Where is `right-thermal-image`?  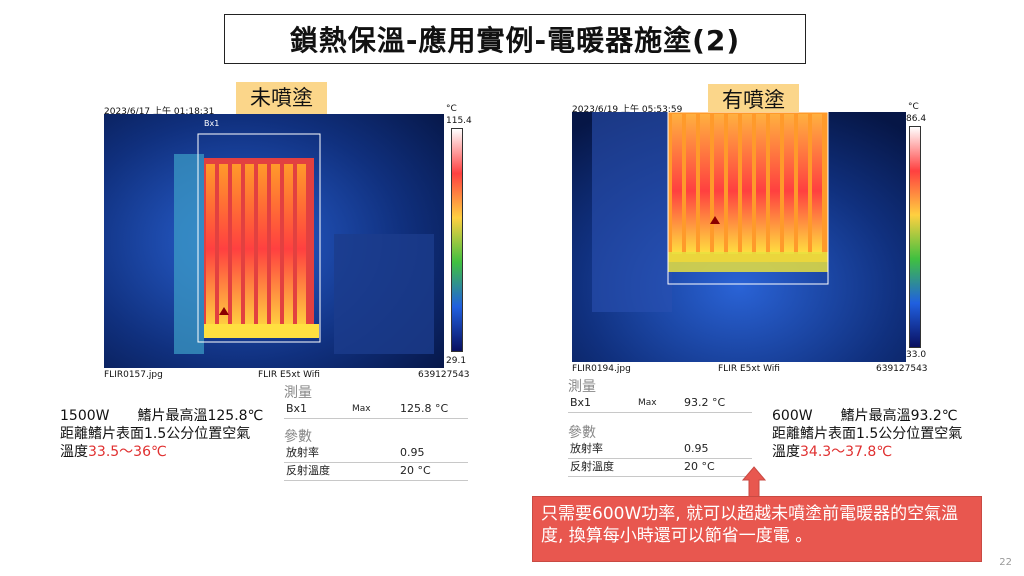
right-thermal-image is located at coordinates (739, 237).